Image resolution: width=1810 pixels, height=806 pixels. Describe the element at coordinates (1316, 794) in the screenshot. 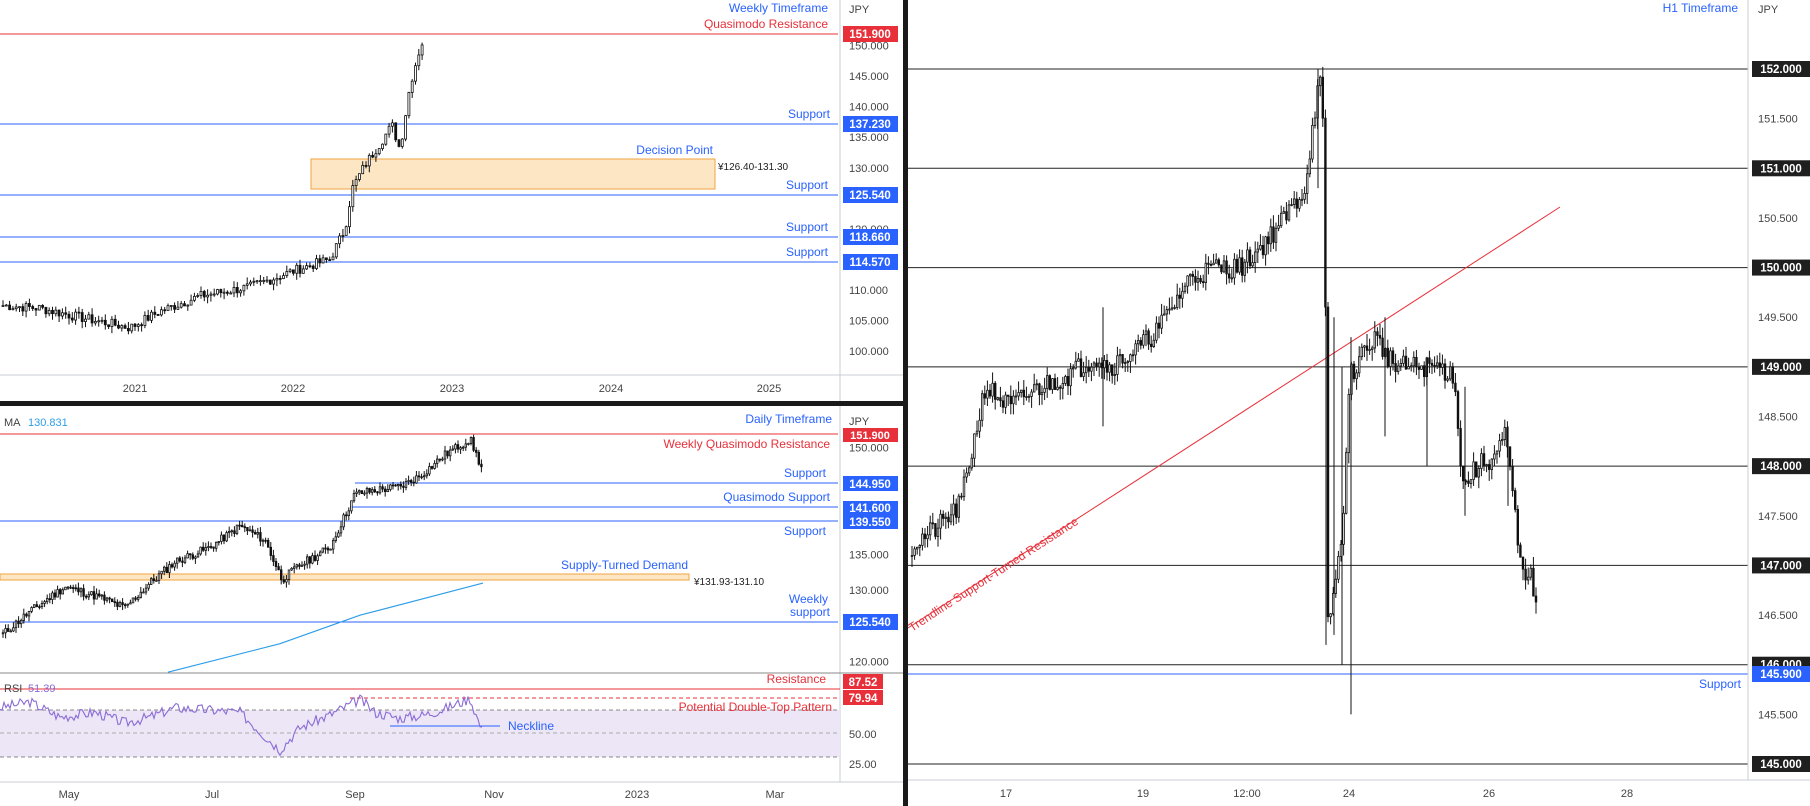

I see `h1-time-axis: 17 19 12:00 24 26 28` at that location.